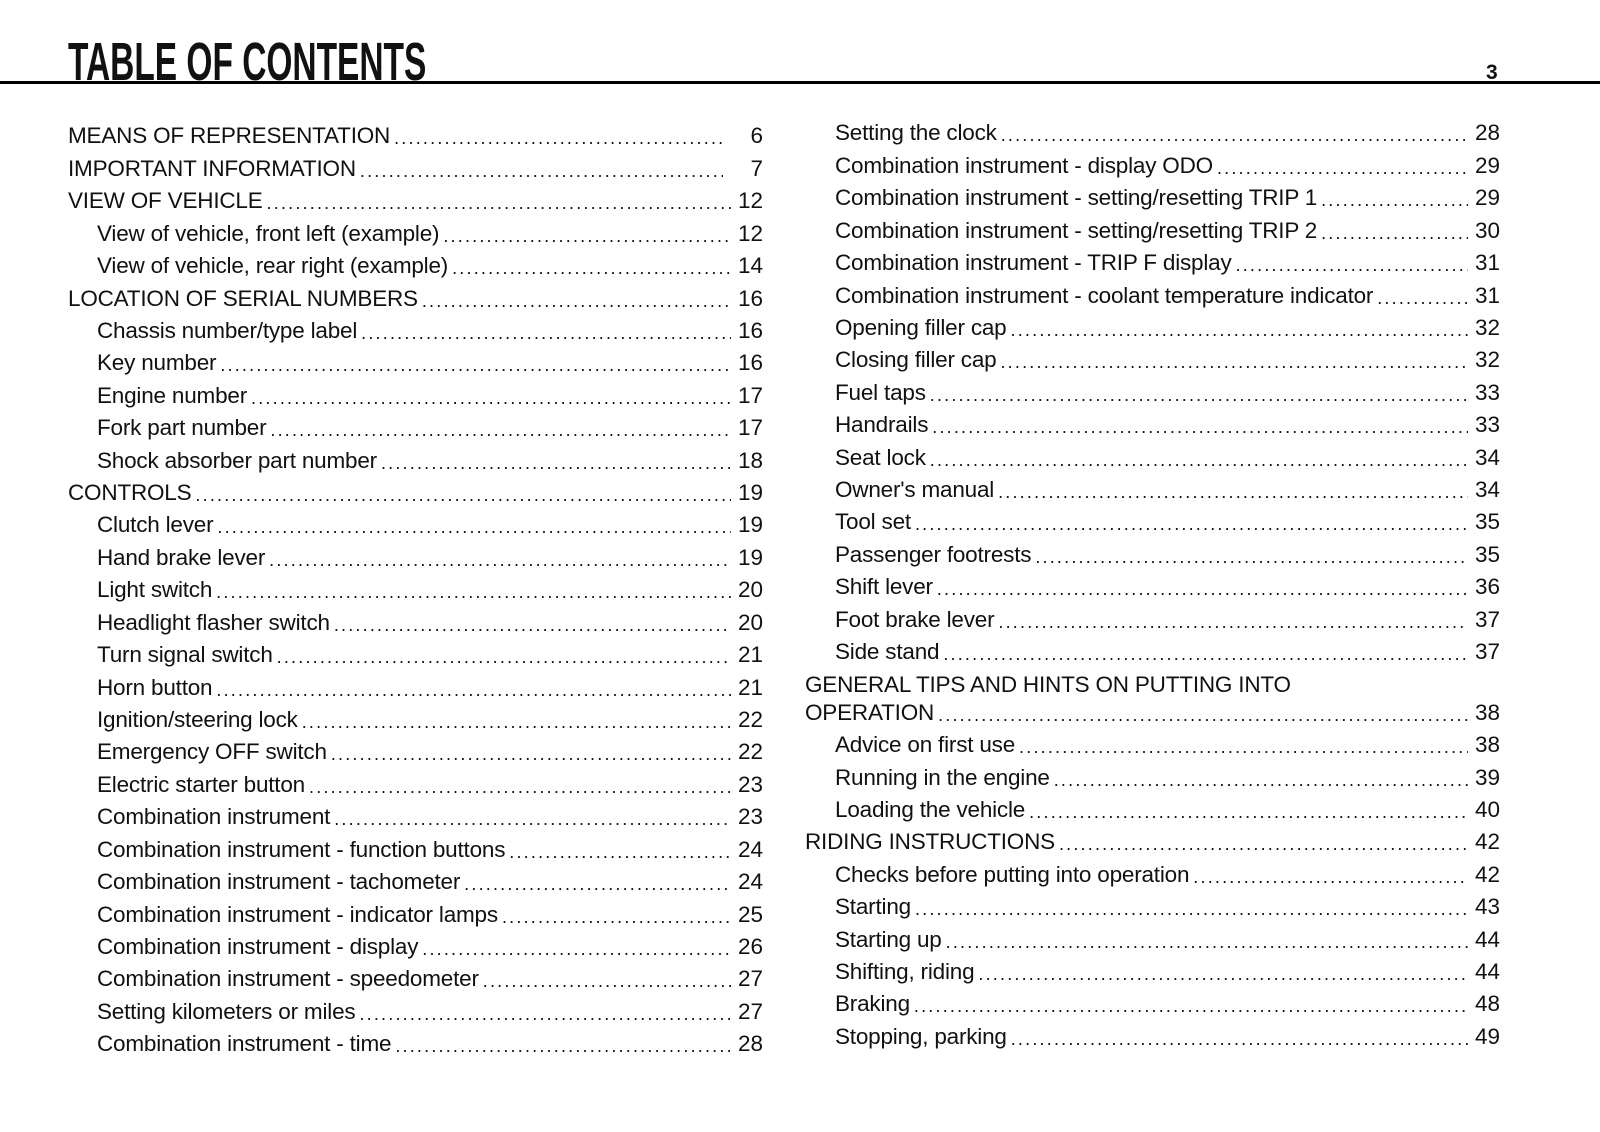 Image resolution: width=1600 pixels, height=1132 pixels. What do you see at coordinates (1487, 327) in the screenshot?
I see `toc-entry-page: 32` at bounding box center [1487, 327].